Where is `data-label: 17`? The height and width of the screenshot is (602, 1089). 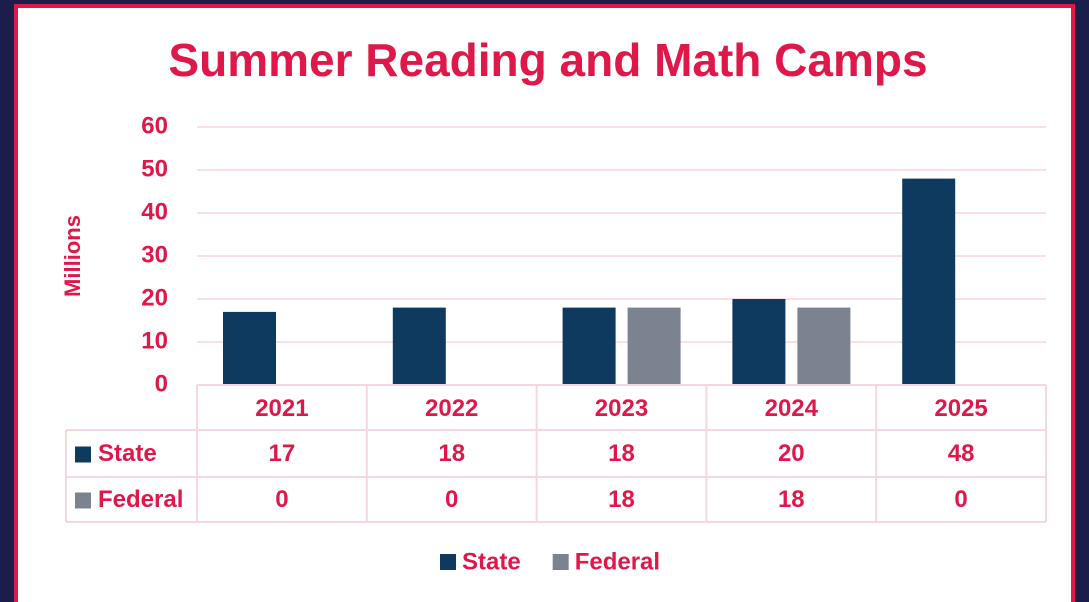 data-label: 17 is located at coordinates (282, 453).